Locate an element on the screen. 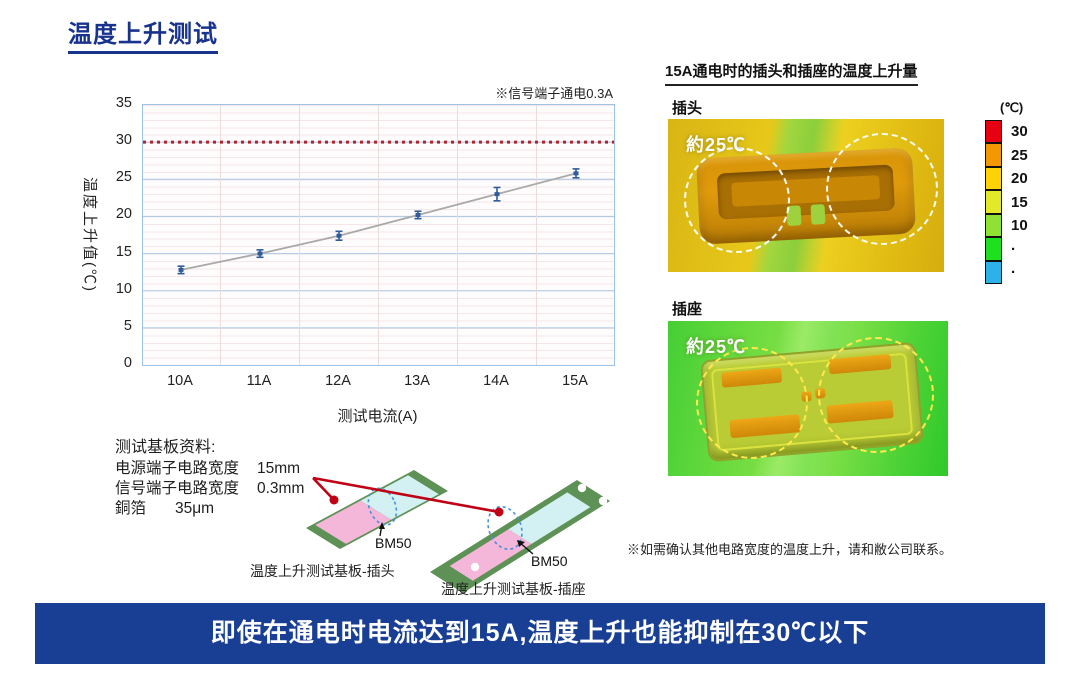  scale-row: 20 is located at coordinates (1006, 178).